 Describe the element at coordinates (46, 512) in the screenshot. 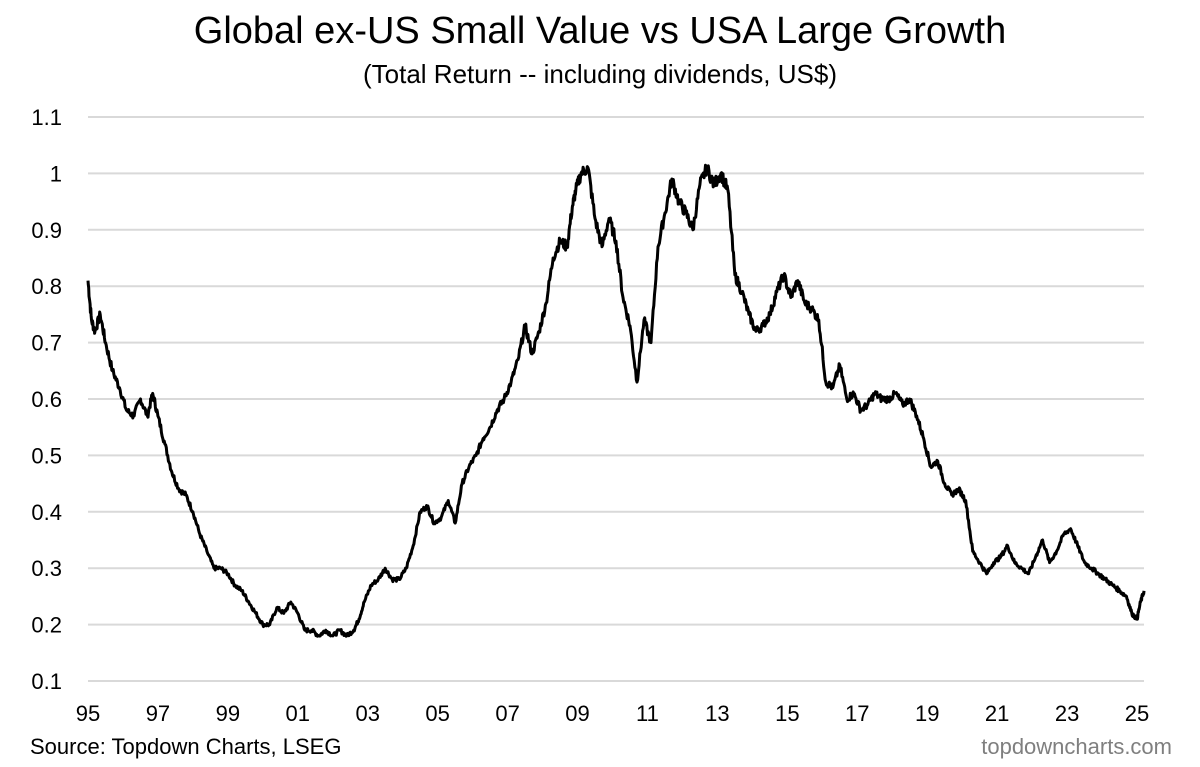

I see `y-tick-label: 0.4` at that location.